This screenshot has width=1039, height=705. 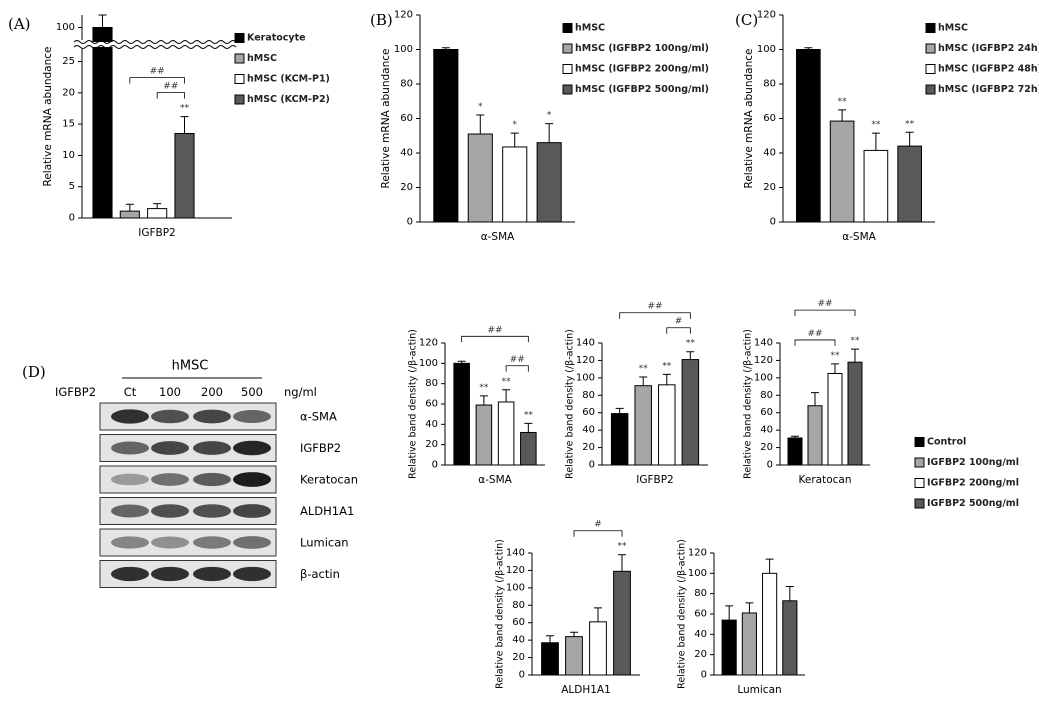 I want to click on band-label: β-actin, so click(x=320, y=574).